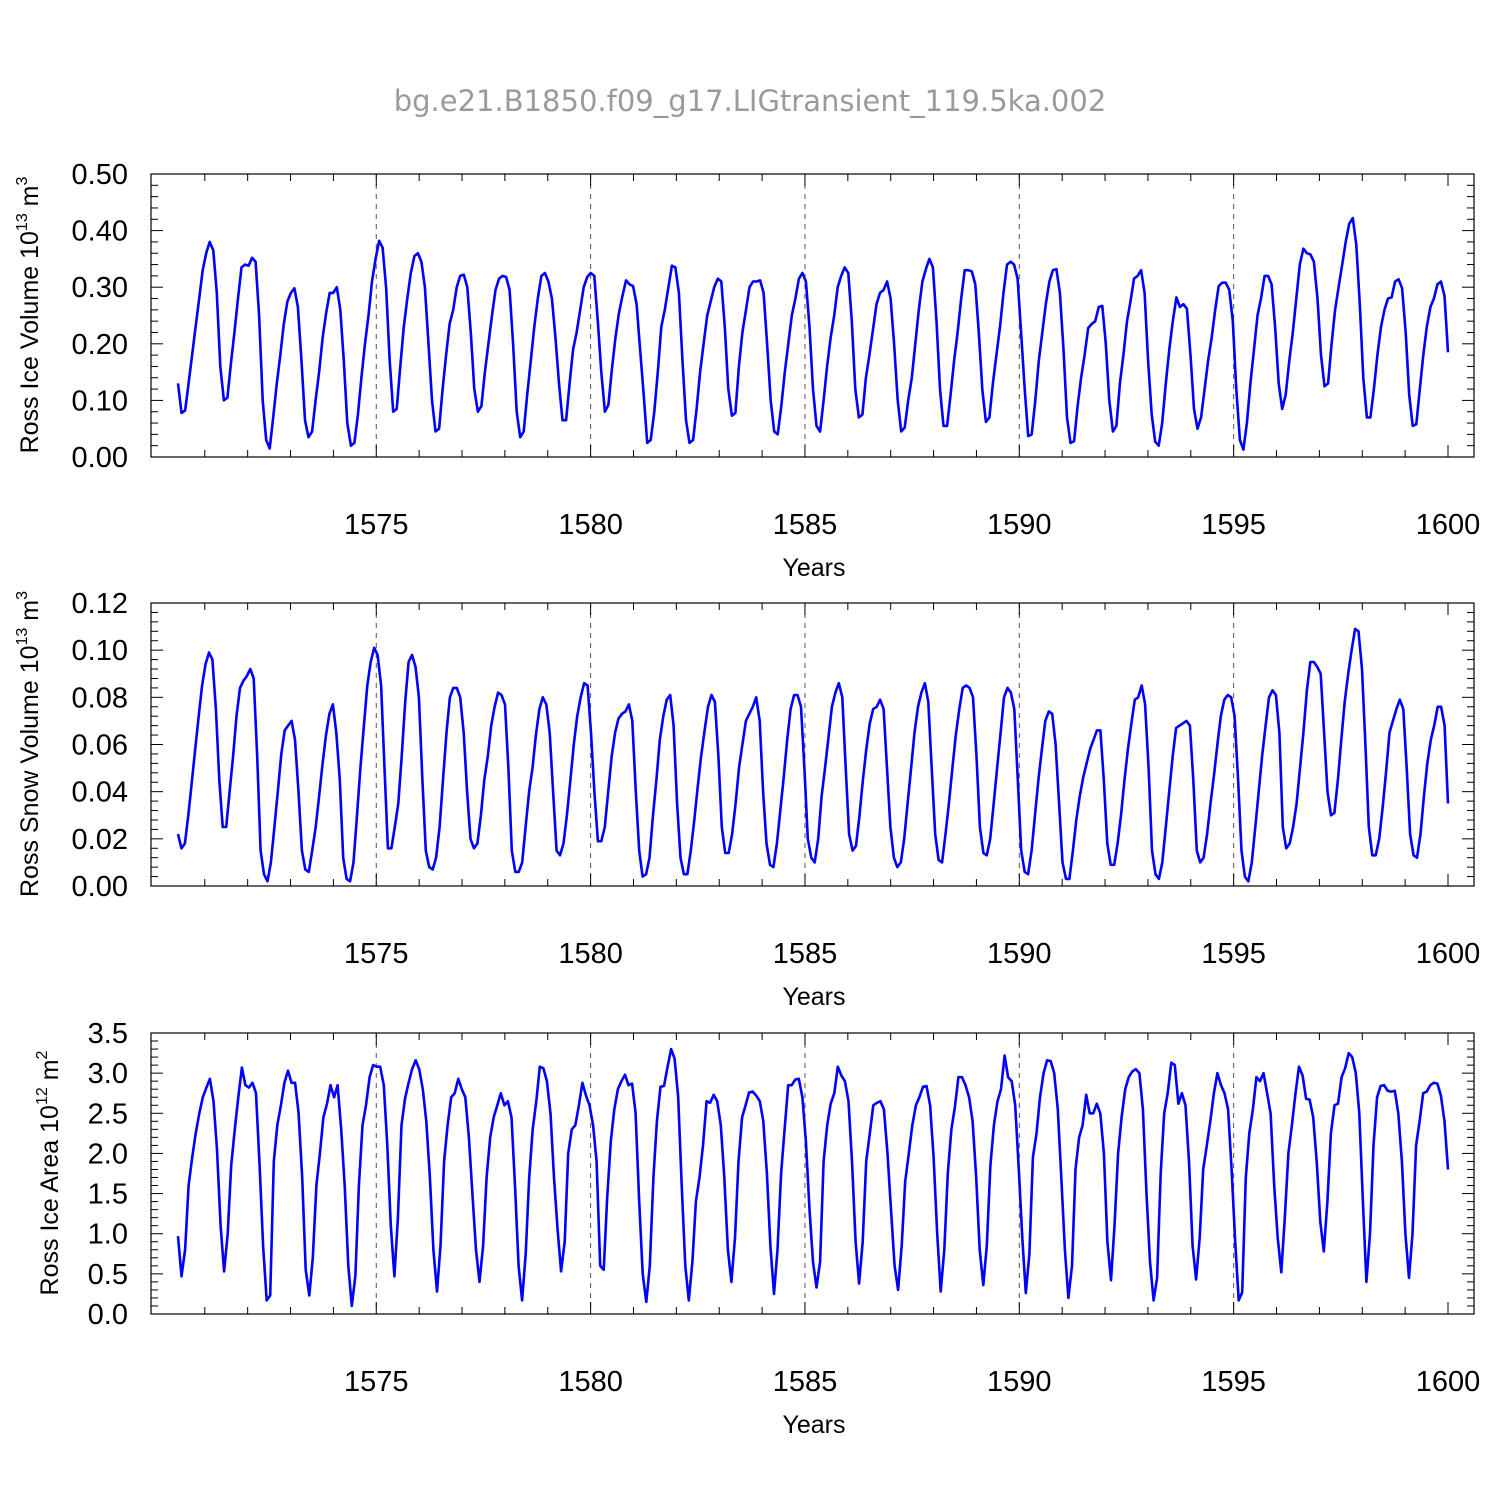  What do you see at coordinates (108, 1074) in the screenshot?
I see `y-tick-label: 3.0` at bounding box center [108, 1074].